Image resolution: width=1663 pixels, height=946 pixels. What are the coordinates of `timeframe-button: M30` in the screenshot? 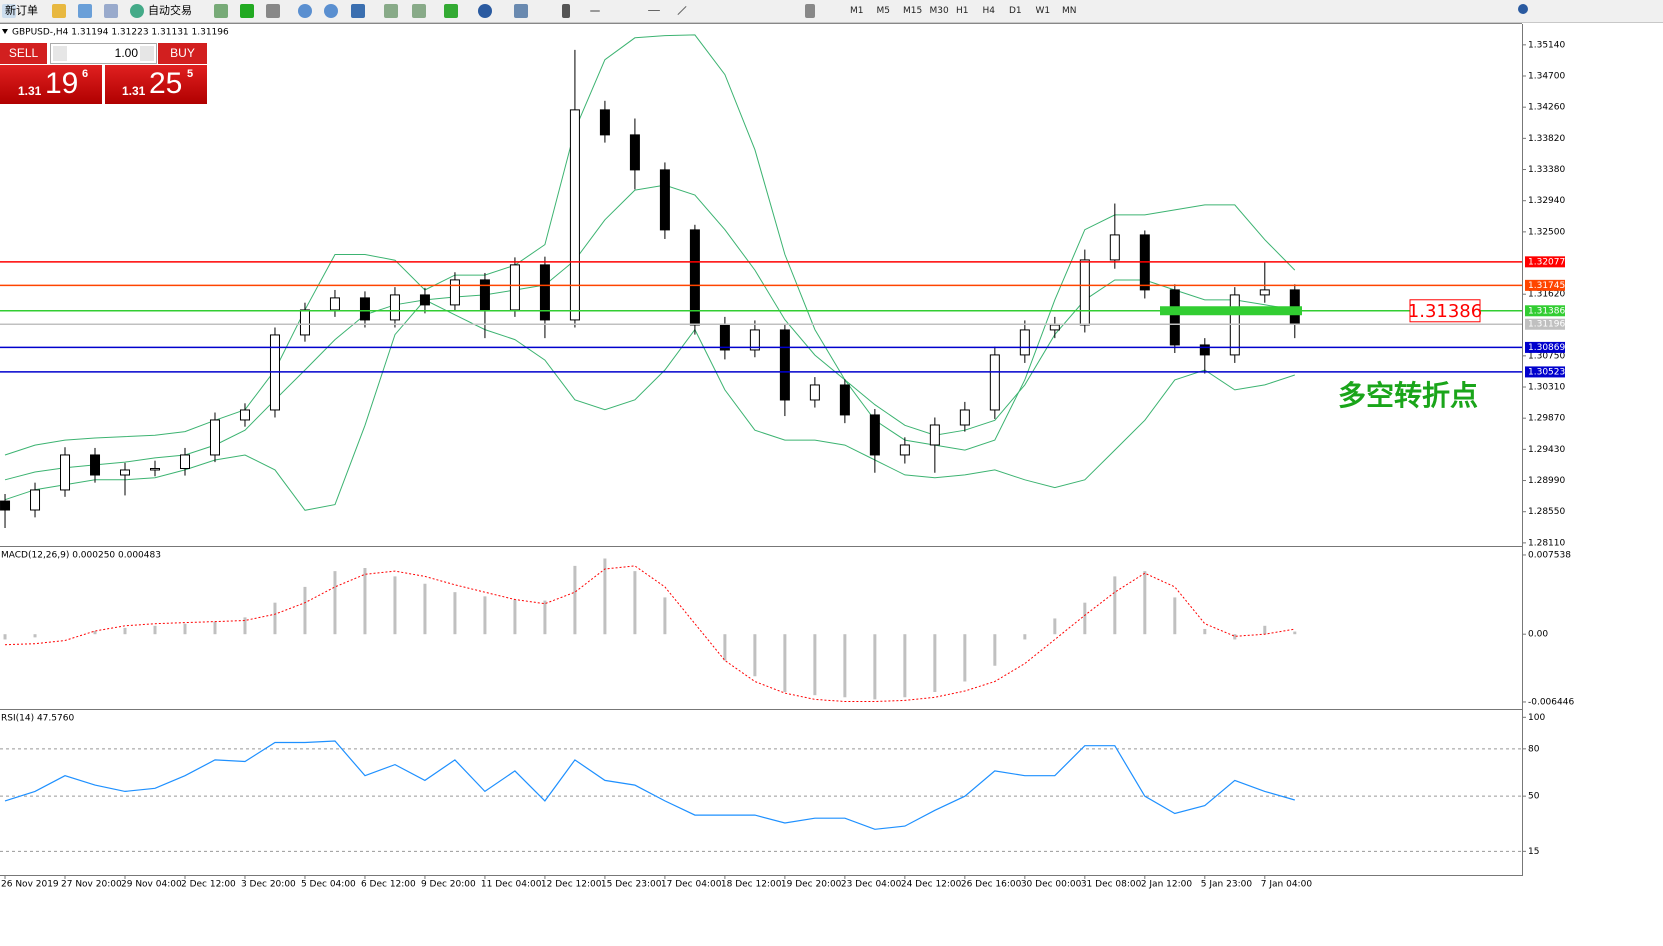 It's located at (939, 11).